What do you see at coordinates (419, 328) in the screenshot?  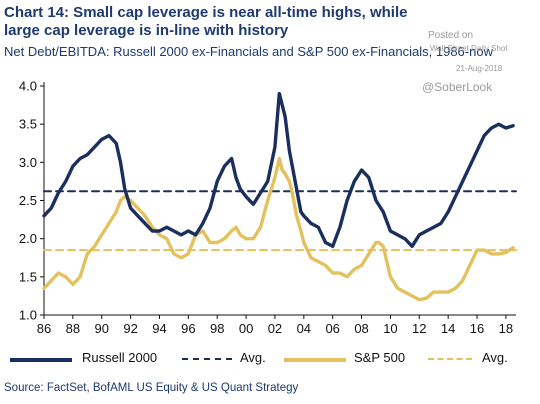 I see `x-tick-label: 12` at bounding box center [419, 328].